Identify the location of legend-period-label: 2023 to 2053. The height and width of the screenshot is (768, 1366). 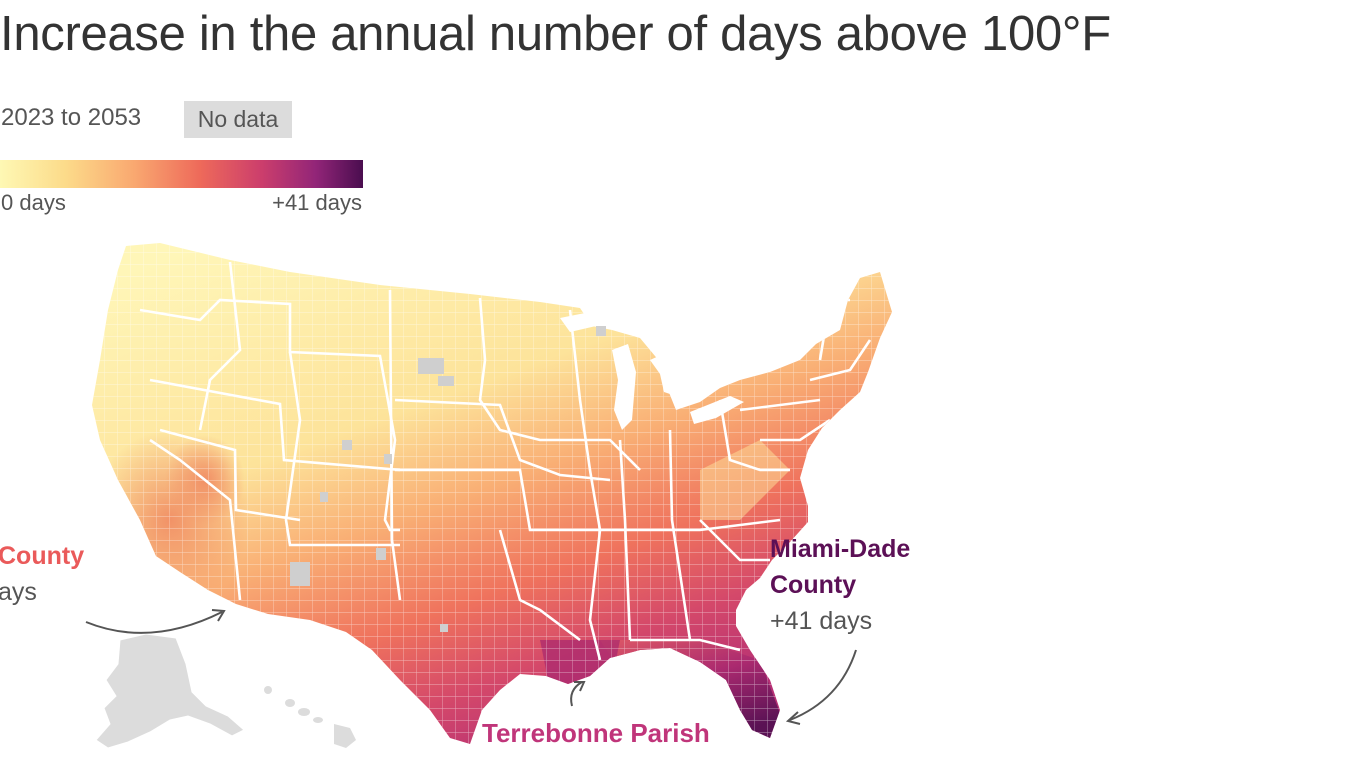
(71, 117).